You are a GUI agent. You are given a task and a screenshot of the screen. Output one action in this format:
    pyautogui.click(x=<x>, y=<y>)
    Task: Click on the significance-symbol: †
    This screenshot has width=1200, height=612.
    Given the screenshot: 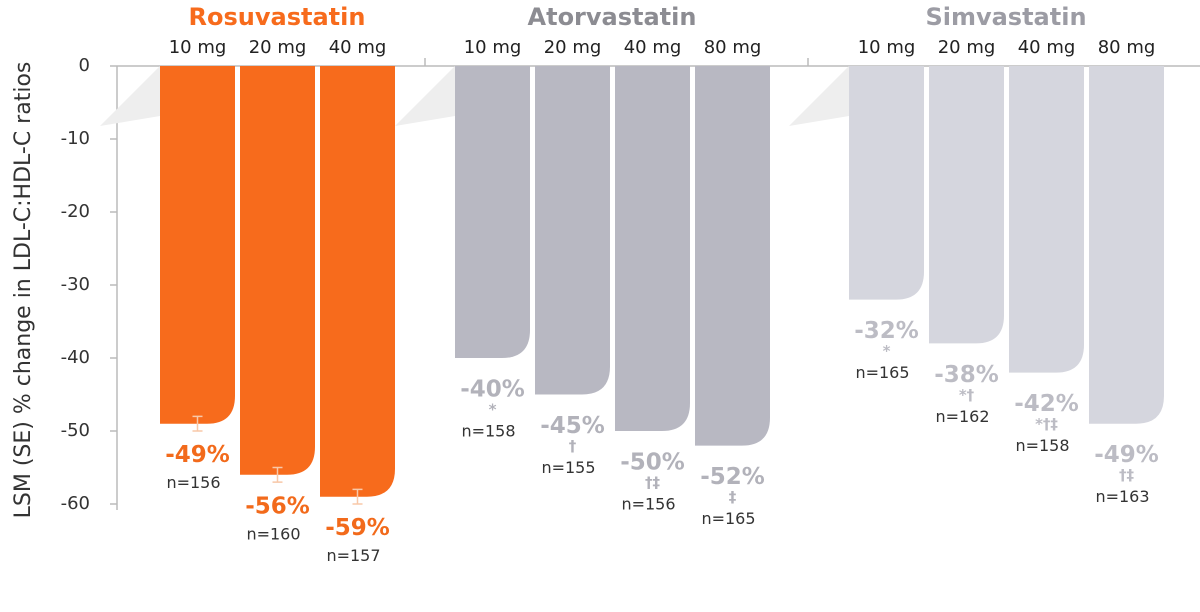 What is the action you would take?
    pyautogui.click(x=573, y=446)
    